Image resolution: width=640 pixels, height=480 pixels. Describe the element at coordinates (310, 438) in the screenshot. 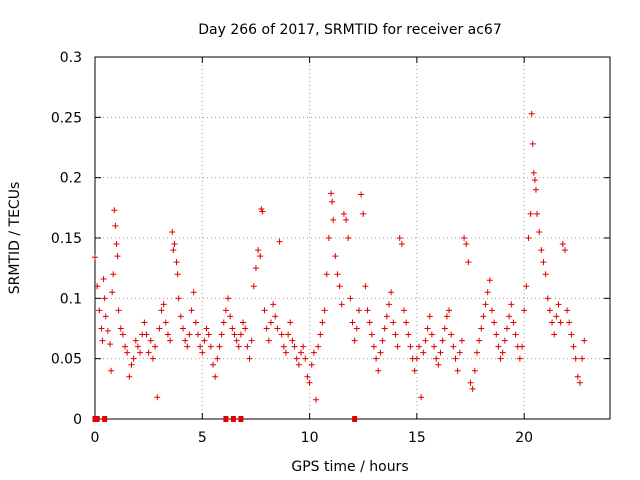

I see `x-tick-label: 10` at that location.